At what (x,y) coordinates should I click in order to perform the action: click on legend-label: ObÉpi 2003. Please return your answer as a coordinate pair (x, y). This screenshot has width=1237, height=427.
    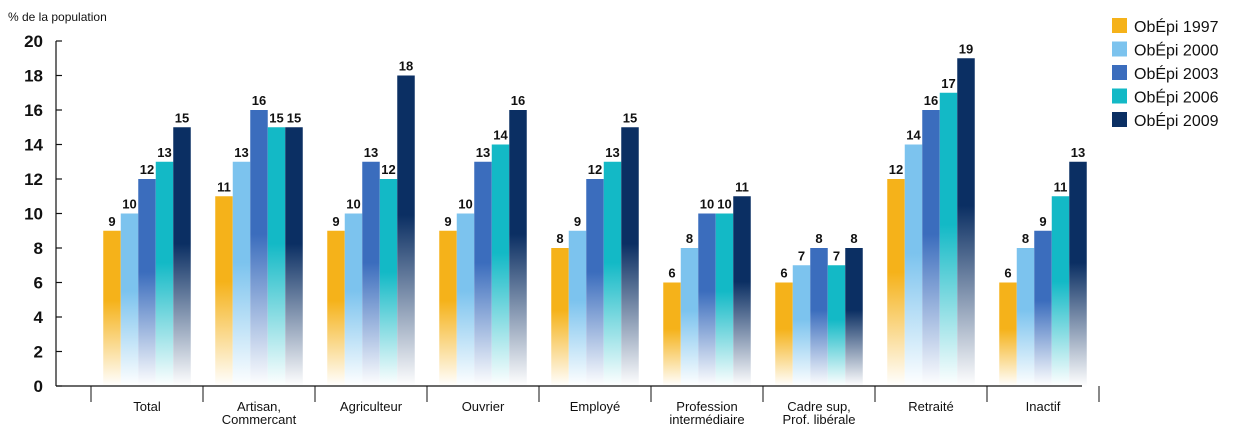
    Looking at the image, I should click on (1176, 73).